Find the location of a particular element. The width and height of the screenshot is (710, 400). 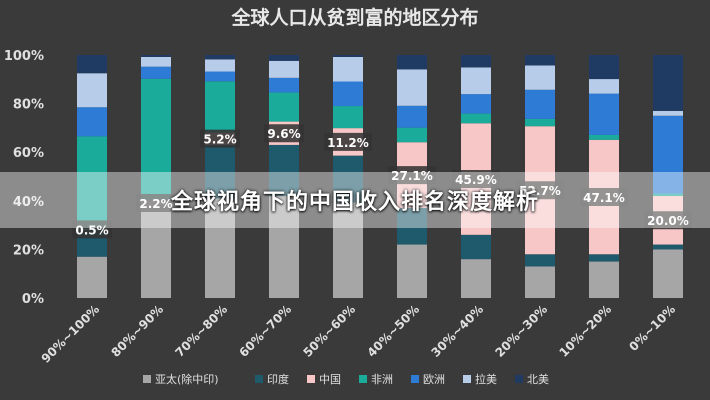

x-tick-label: 0%~10% is located at coordinates (652, 328).